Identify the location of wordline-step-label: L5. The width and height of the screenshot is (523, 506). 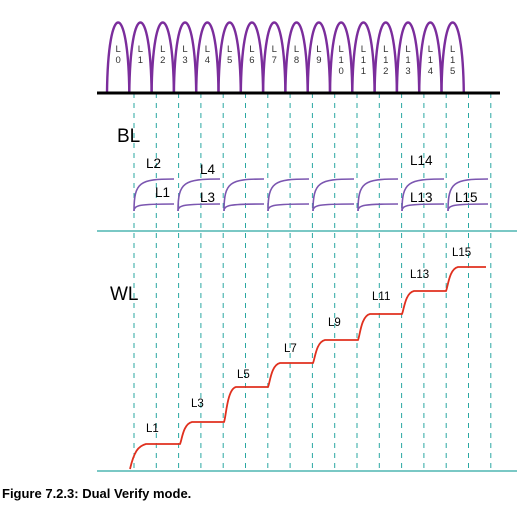
(243, 375).